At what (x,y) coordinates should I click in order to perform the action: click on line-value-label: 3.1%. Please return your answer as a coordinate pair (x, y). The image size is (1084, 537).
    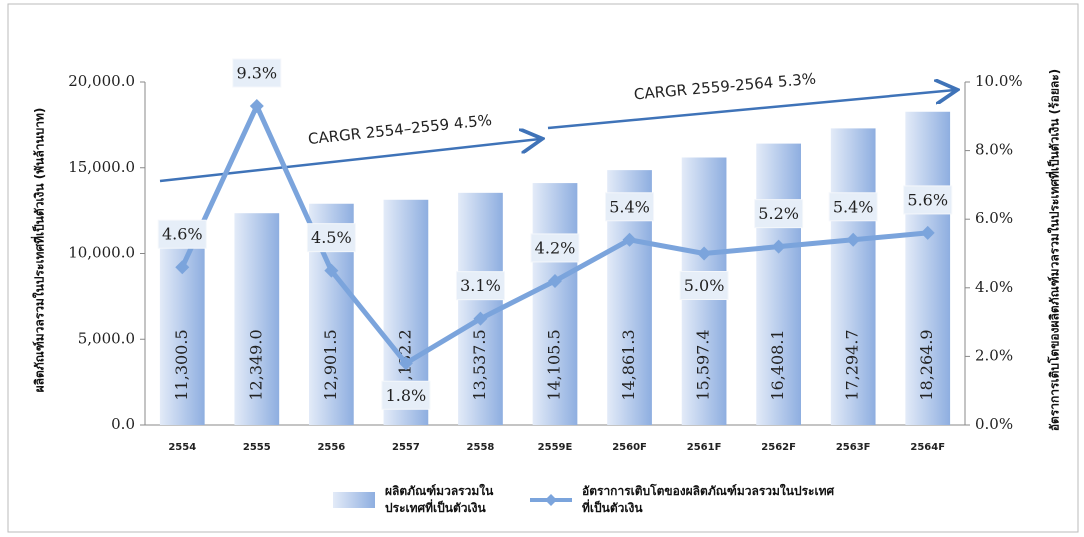
    Looking at the image, I should click on (480, 285).